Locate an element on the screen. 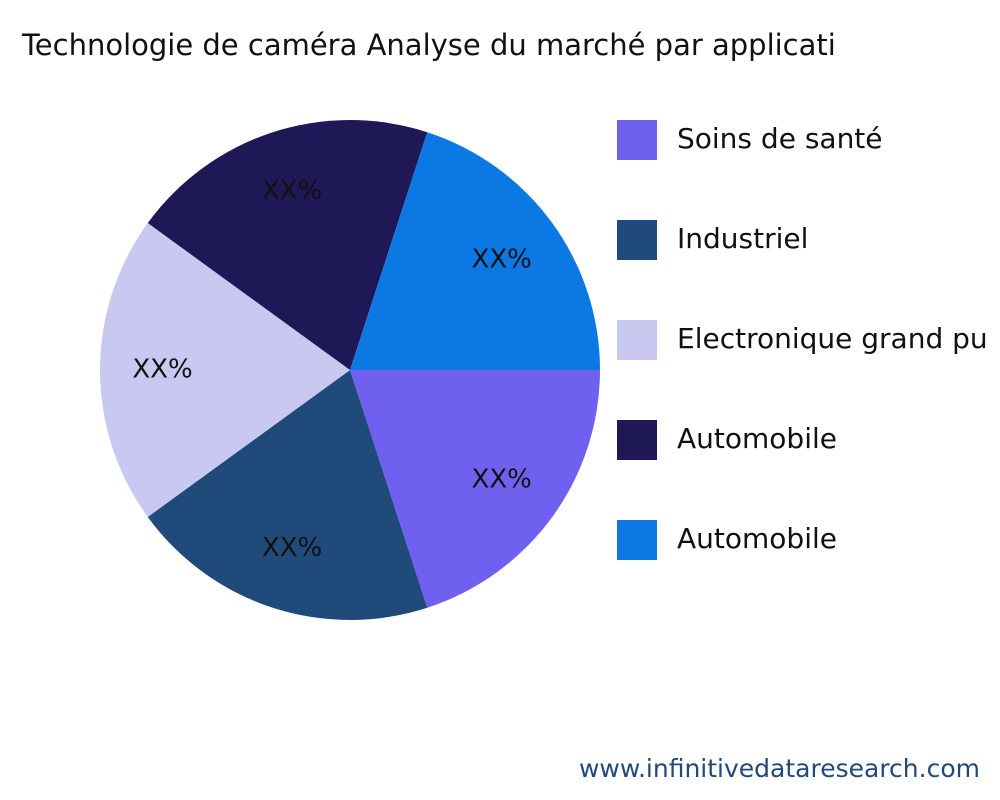 This screenshot has width=1000, height=800. legend-label: Electronique grand pu is located at coordinates (832, 338).